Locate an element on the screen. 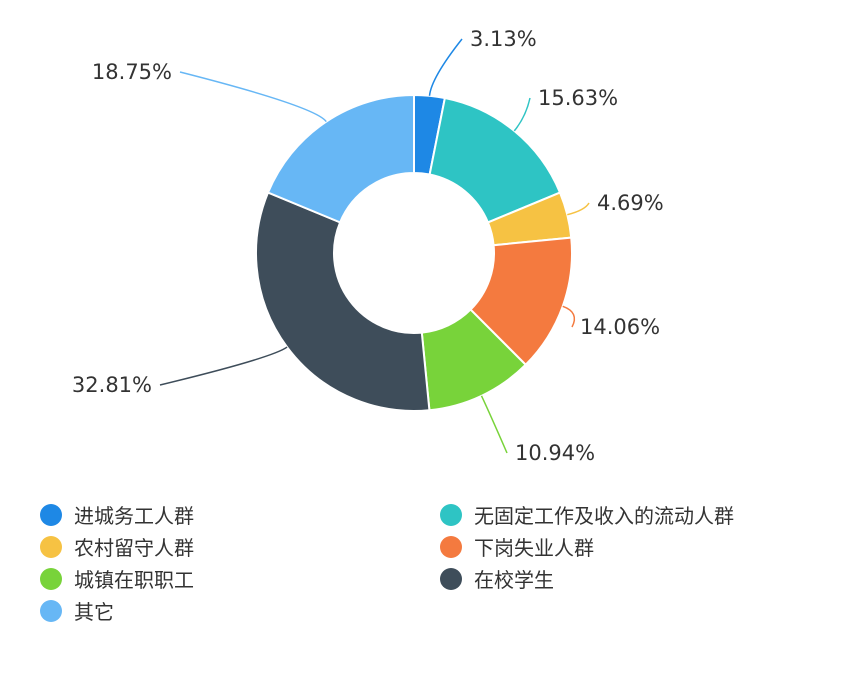 The width and height of the screenshot is (866, 680). data-label-5: 32.81% is located at coordinates (112, 385).